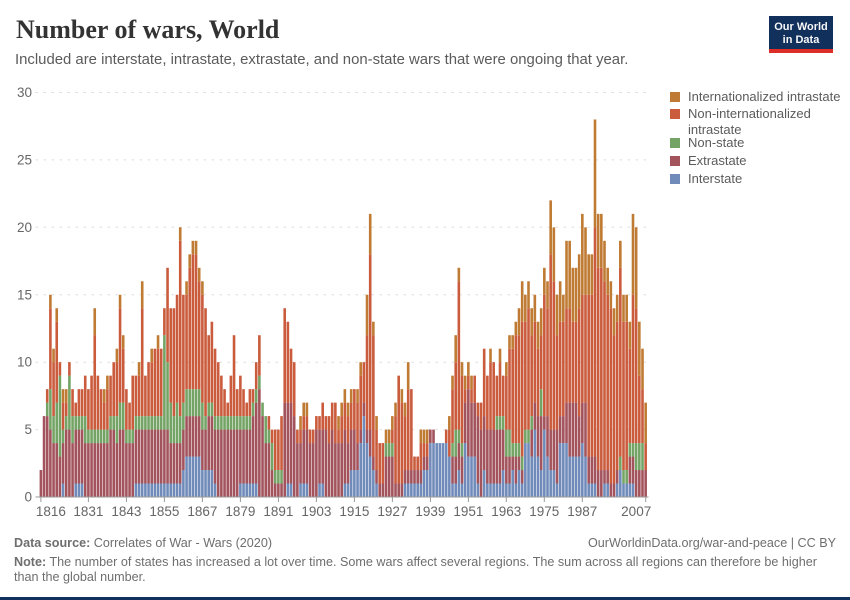 The image size is (850, 600). I want to click on svg-text: 1963, so click(506, 511).